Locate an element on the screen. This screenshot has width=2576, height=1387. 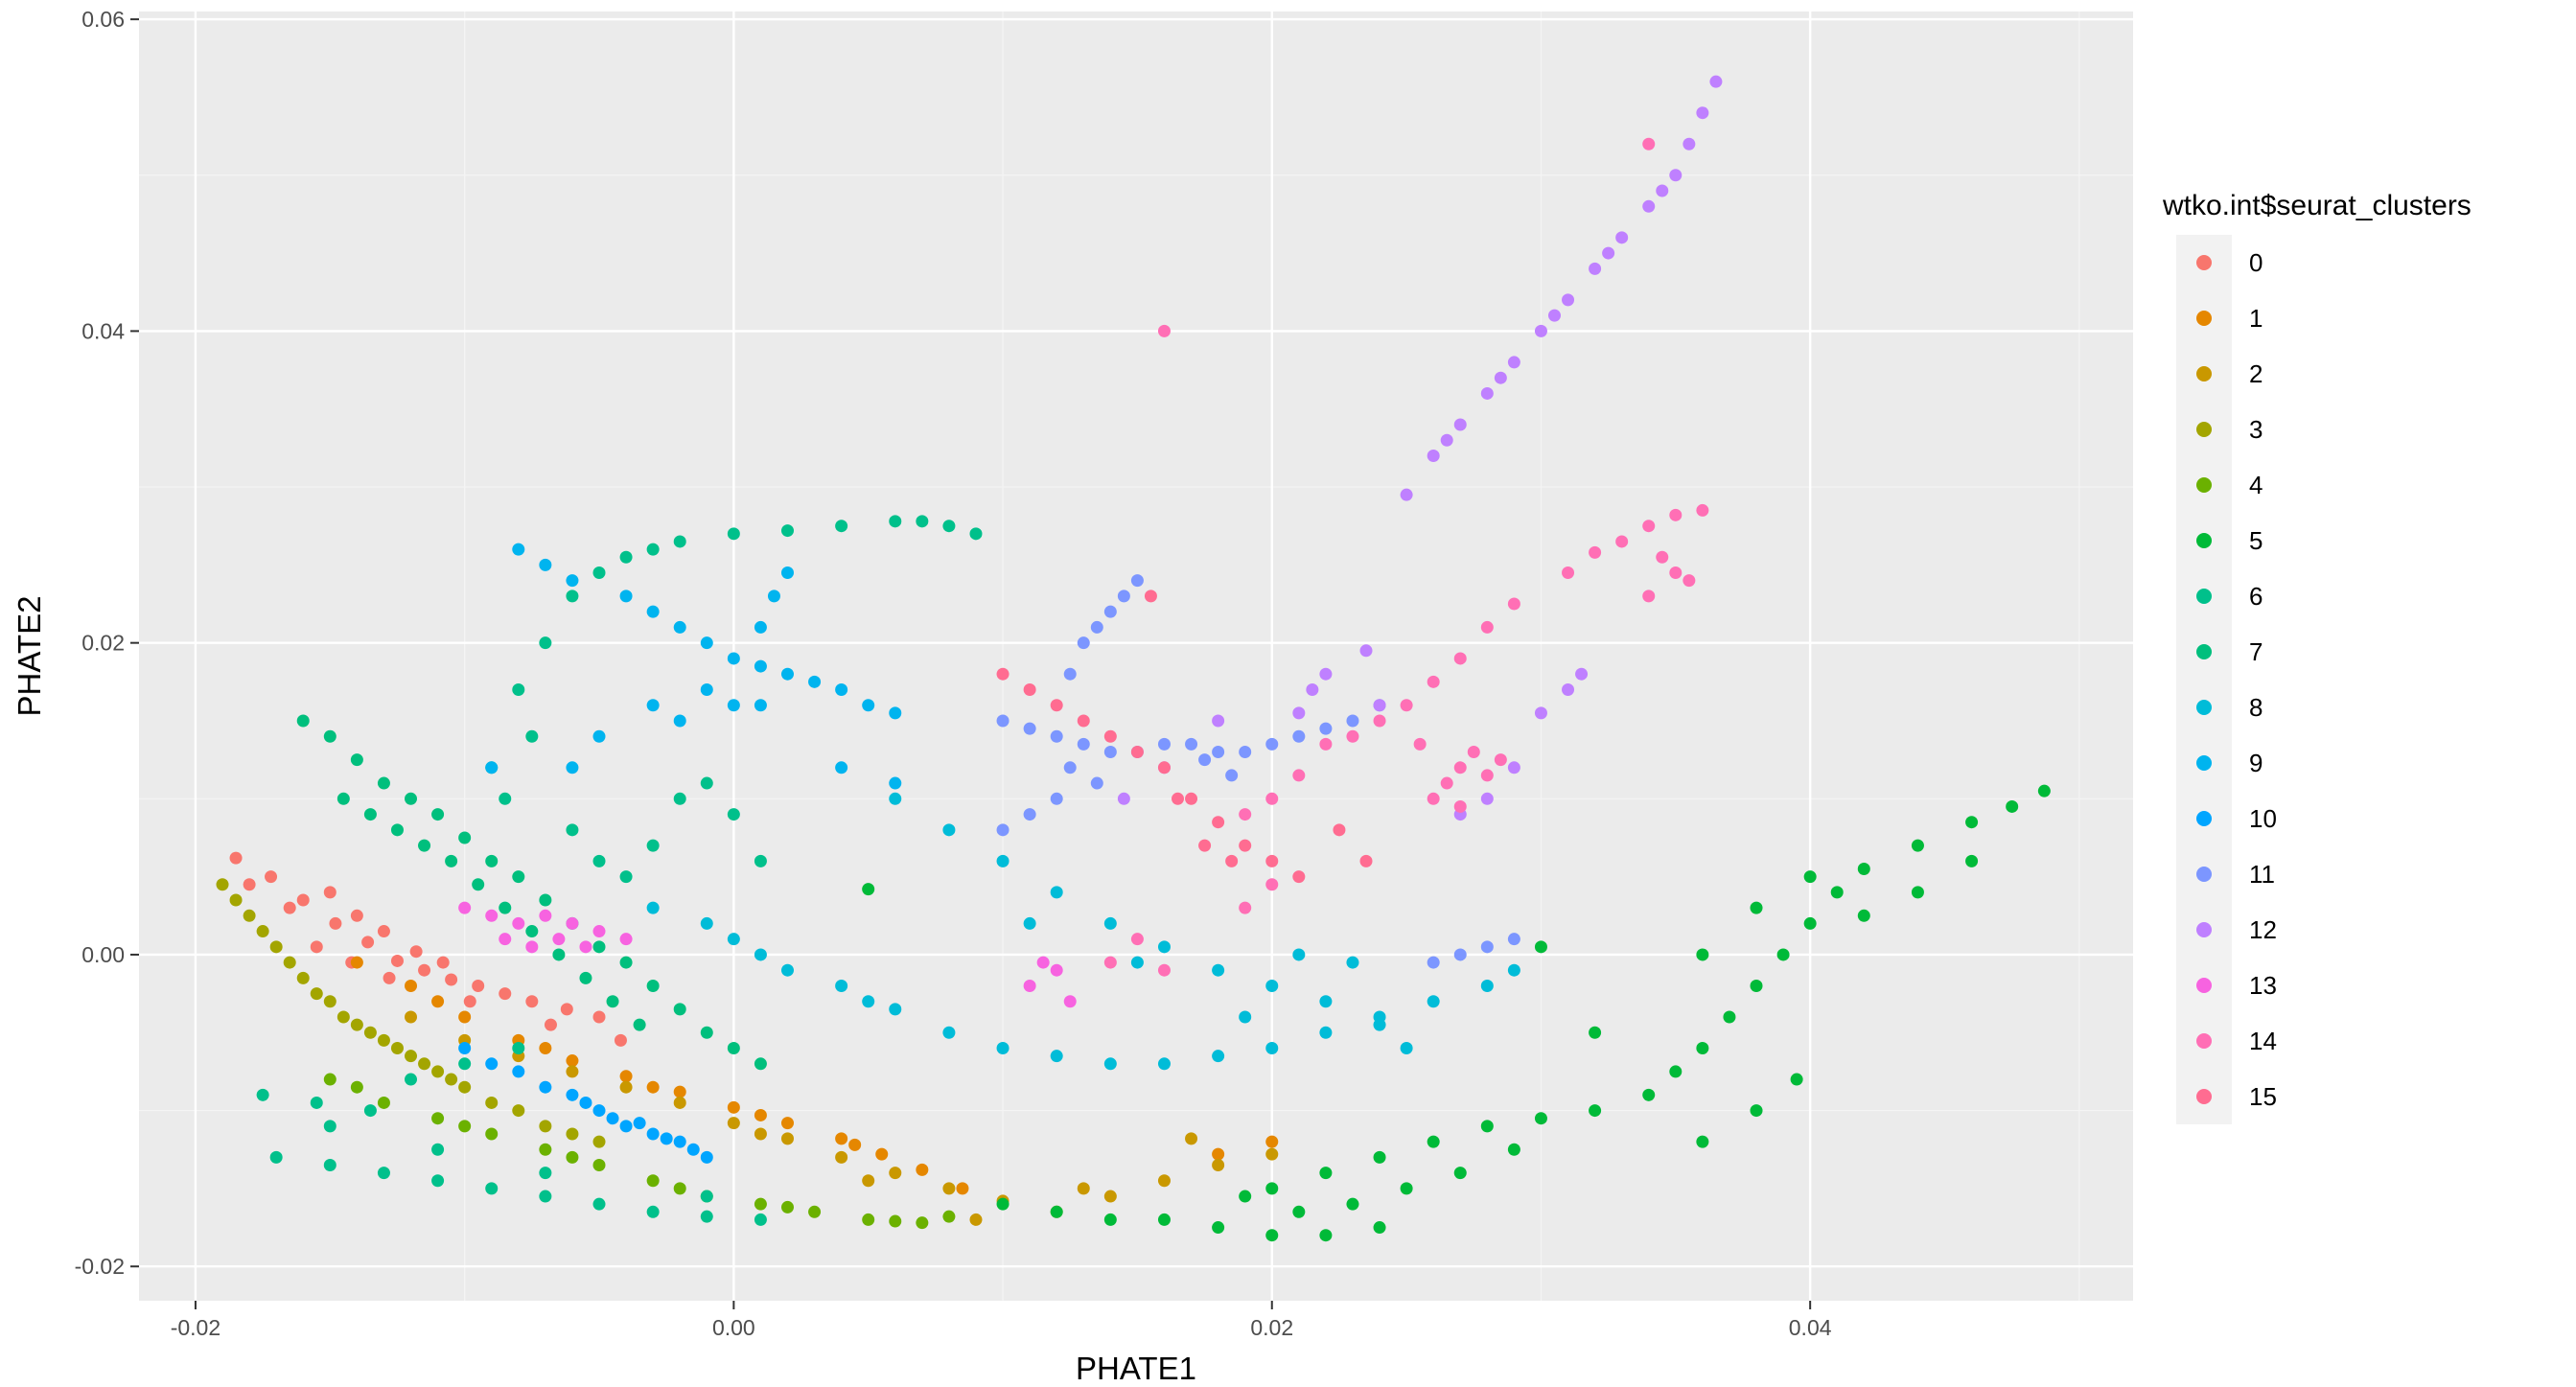
y-axis: -0.02 0.00 0.02 0.04 0.06 is located at coordinates (107, 643).